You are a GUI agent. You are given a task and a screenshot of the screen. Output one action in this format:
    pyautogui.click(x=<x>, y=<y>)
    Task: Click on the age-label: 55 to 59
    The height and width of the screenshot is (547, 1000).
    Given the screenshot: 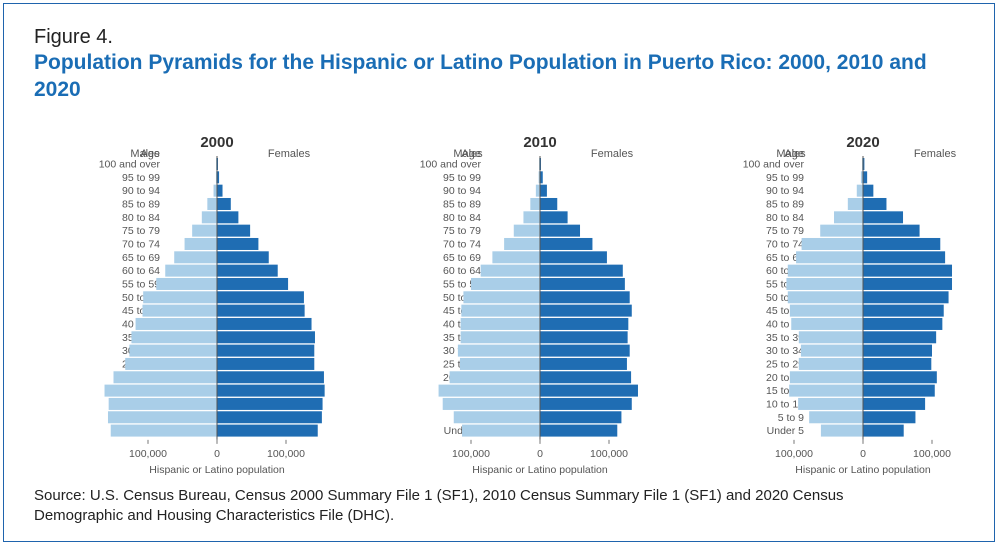 What is the action you would take?
    pyautogui.click(x=141, y=284)
    